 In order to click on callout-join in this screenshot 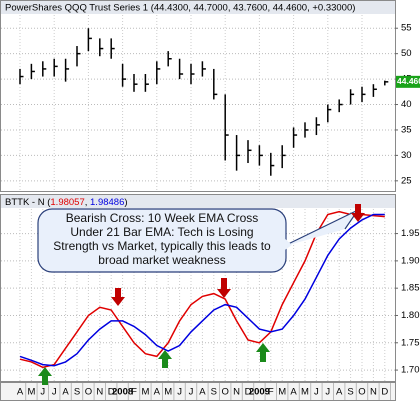, I will do `click(287, 244)`.